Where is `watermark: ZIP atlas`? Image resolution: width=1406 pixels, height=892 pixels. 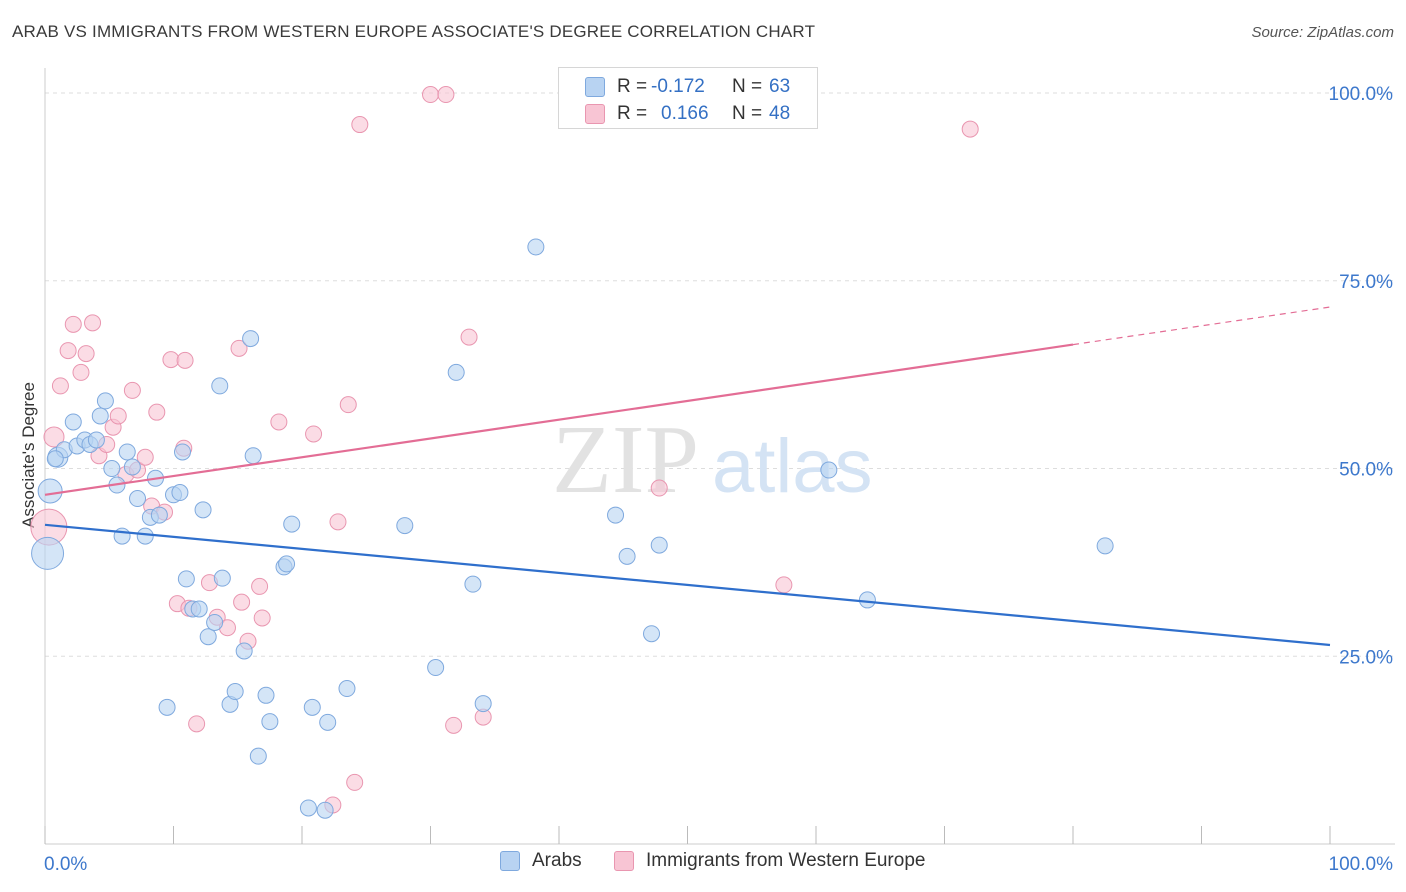
watermark: ZIP atlas is located at coordinates (712, 460).